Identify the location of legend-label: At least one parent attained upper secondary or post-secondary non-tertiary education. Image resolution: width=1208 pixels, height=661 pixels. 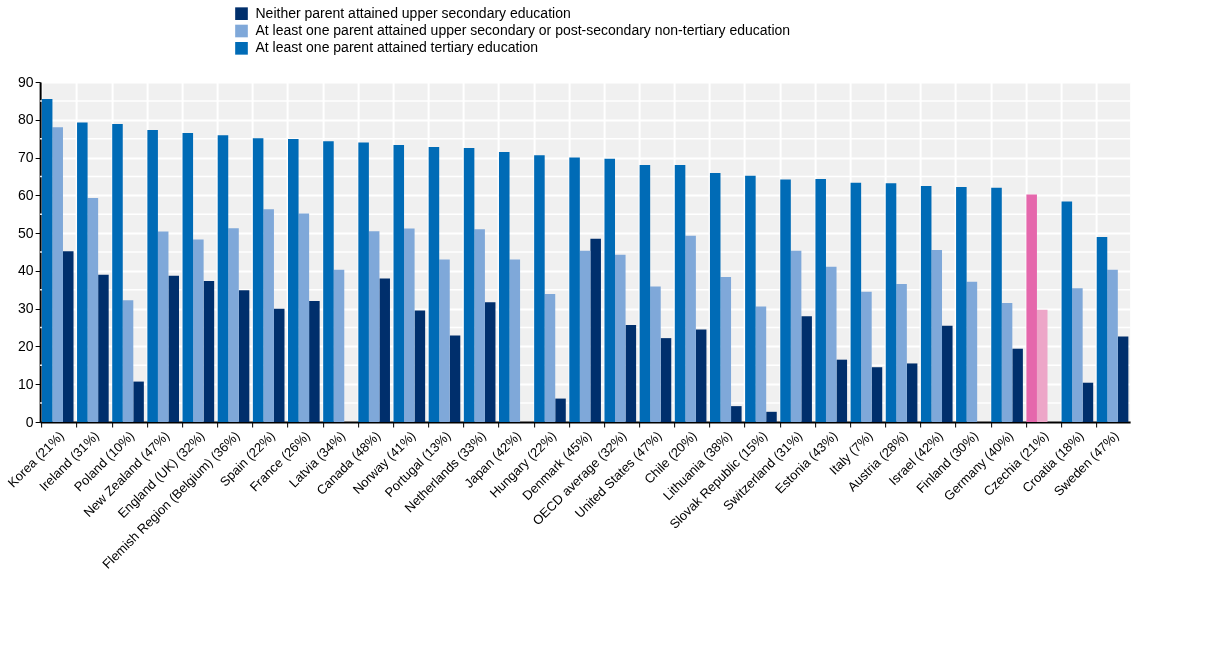
(523, 30).